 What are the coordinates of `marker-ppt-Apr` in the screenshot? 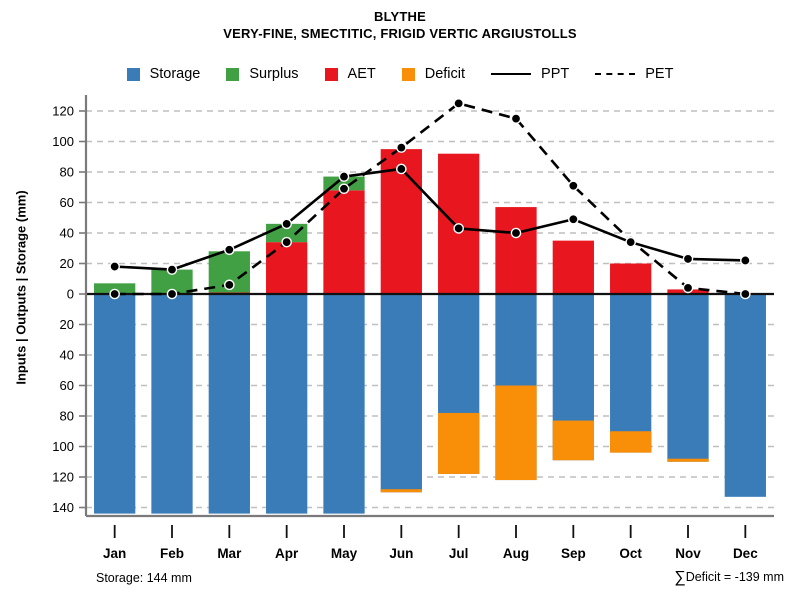 It's located at (286, 224).